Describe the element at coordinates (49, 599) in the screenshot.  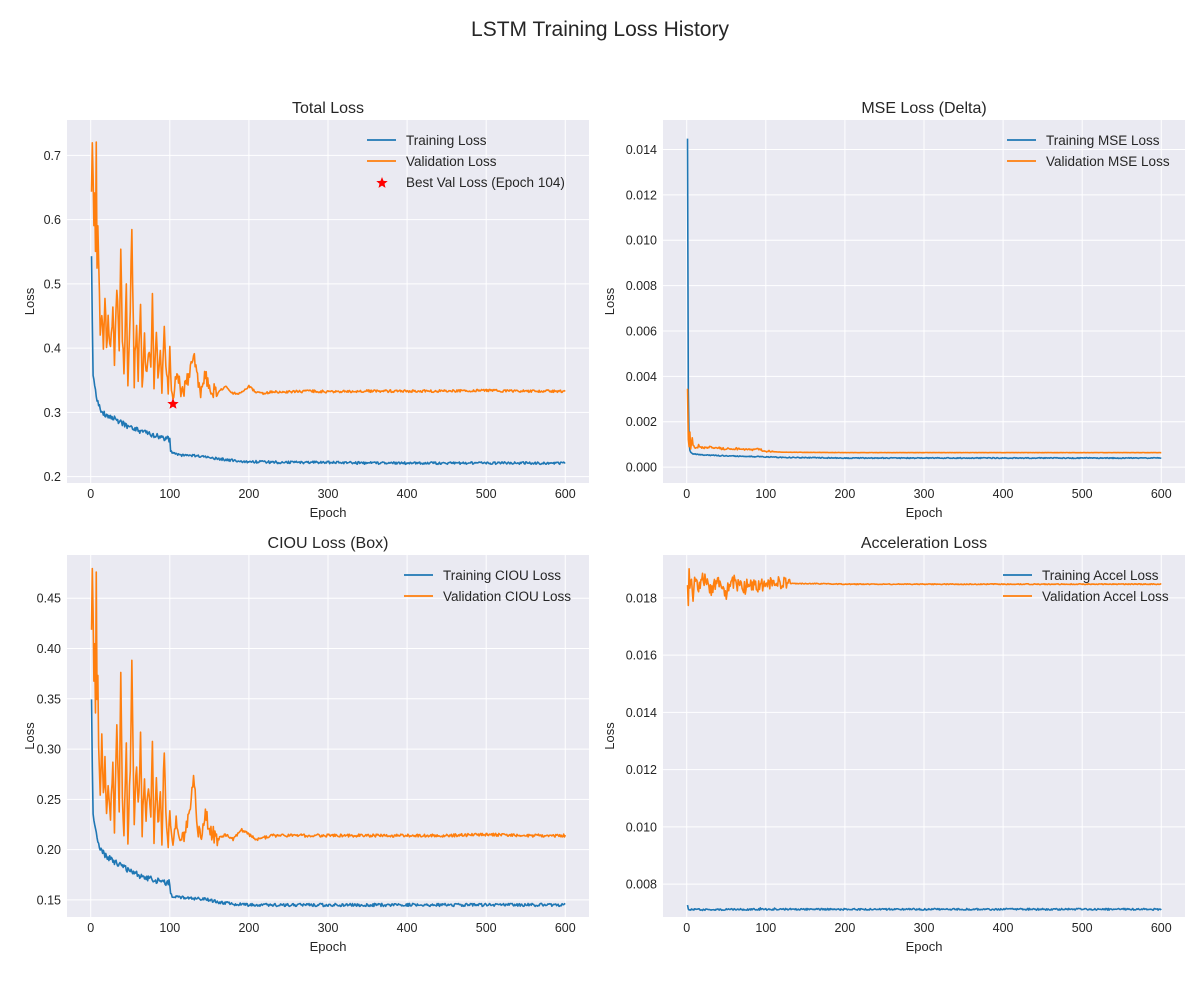
I see `y-tick-label: 0.45` at that location.